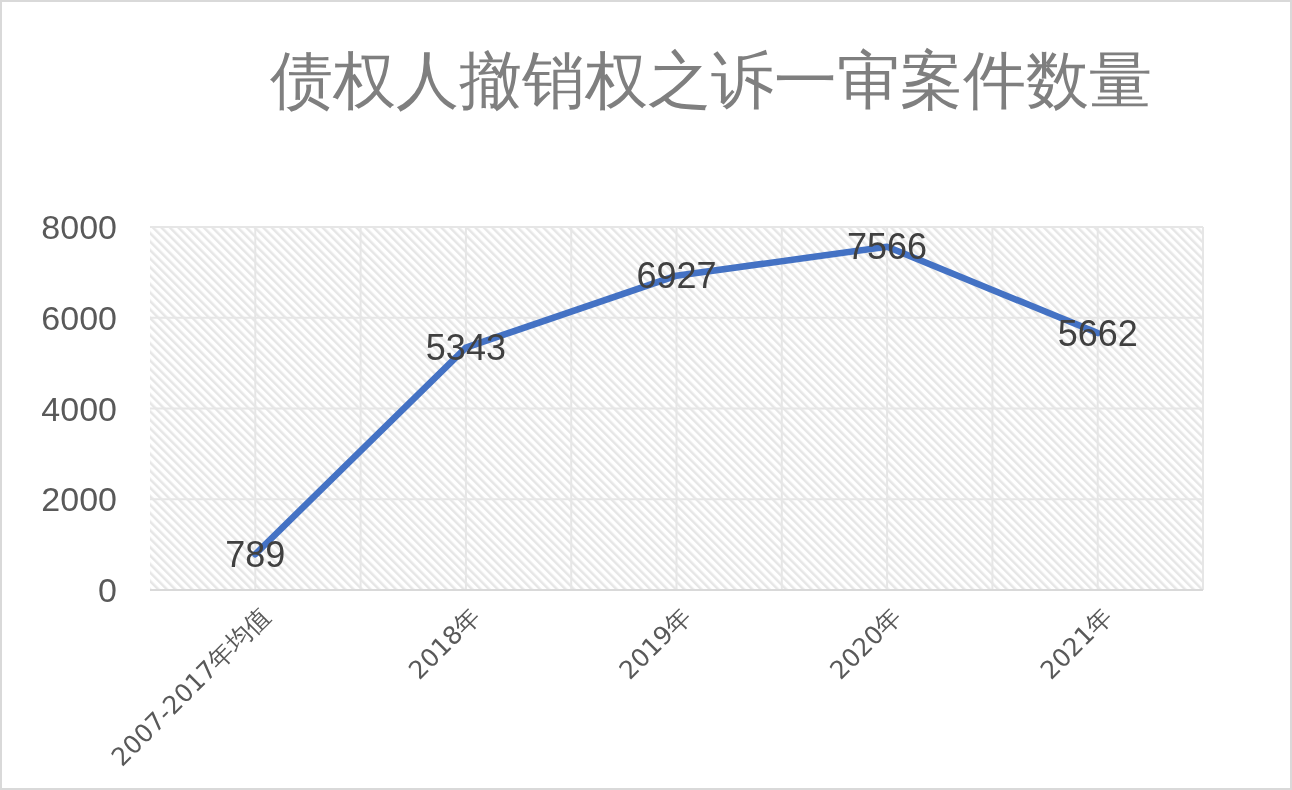 The height and width of the screenshot is (790, 1292). Describe the element at coordinates (107, 590) in the screenshot. I see `y-tick-label: 0` at that location.